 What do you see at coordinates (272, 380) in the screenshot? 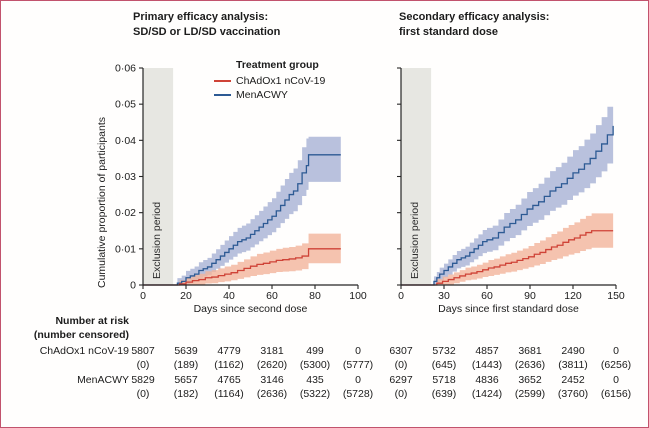
I see `risk-count-cell: 3146` at bounding box center [272, 380].